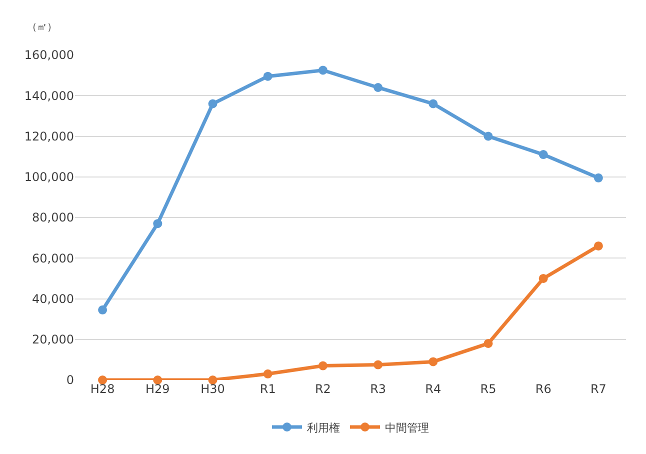 The width and height of the screenshot is (646, 454). What do you see at coordinates (42, 27) in the screenshot?
I see `y-axis-title: （㎡）` at bounding box center [42, 27].